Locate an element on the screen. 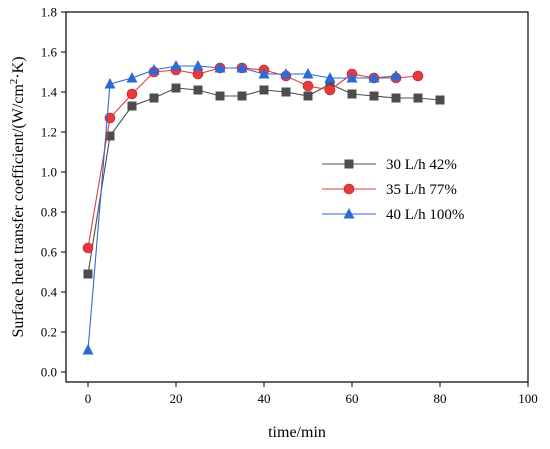 The image size is (550, 449). y-axis-label-main: Surface heat transfer coefficient/(W/cm is located at coordinates (18, 211).